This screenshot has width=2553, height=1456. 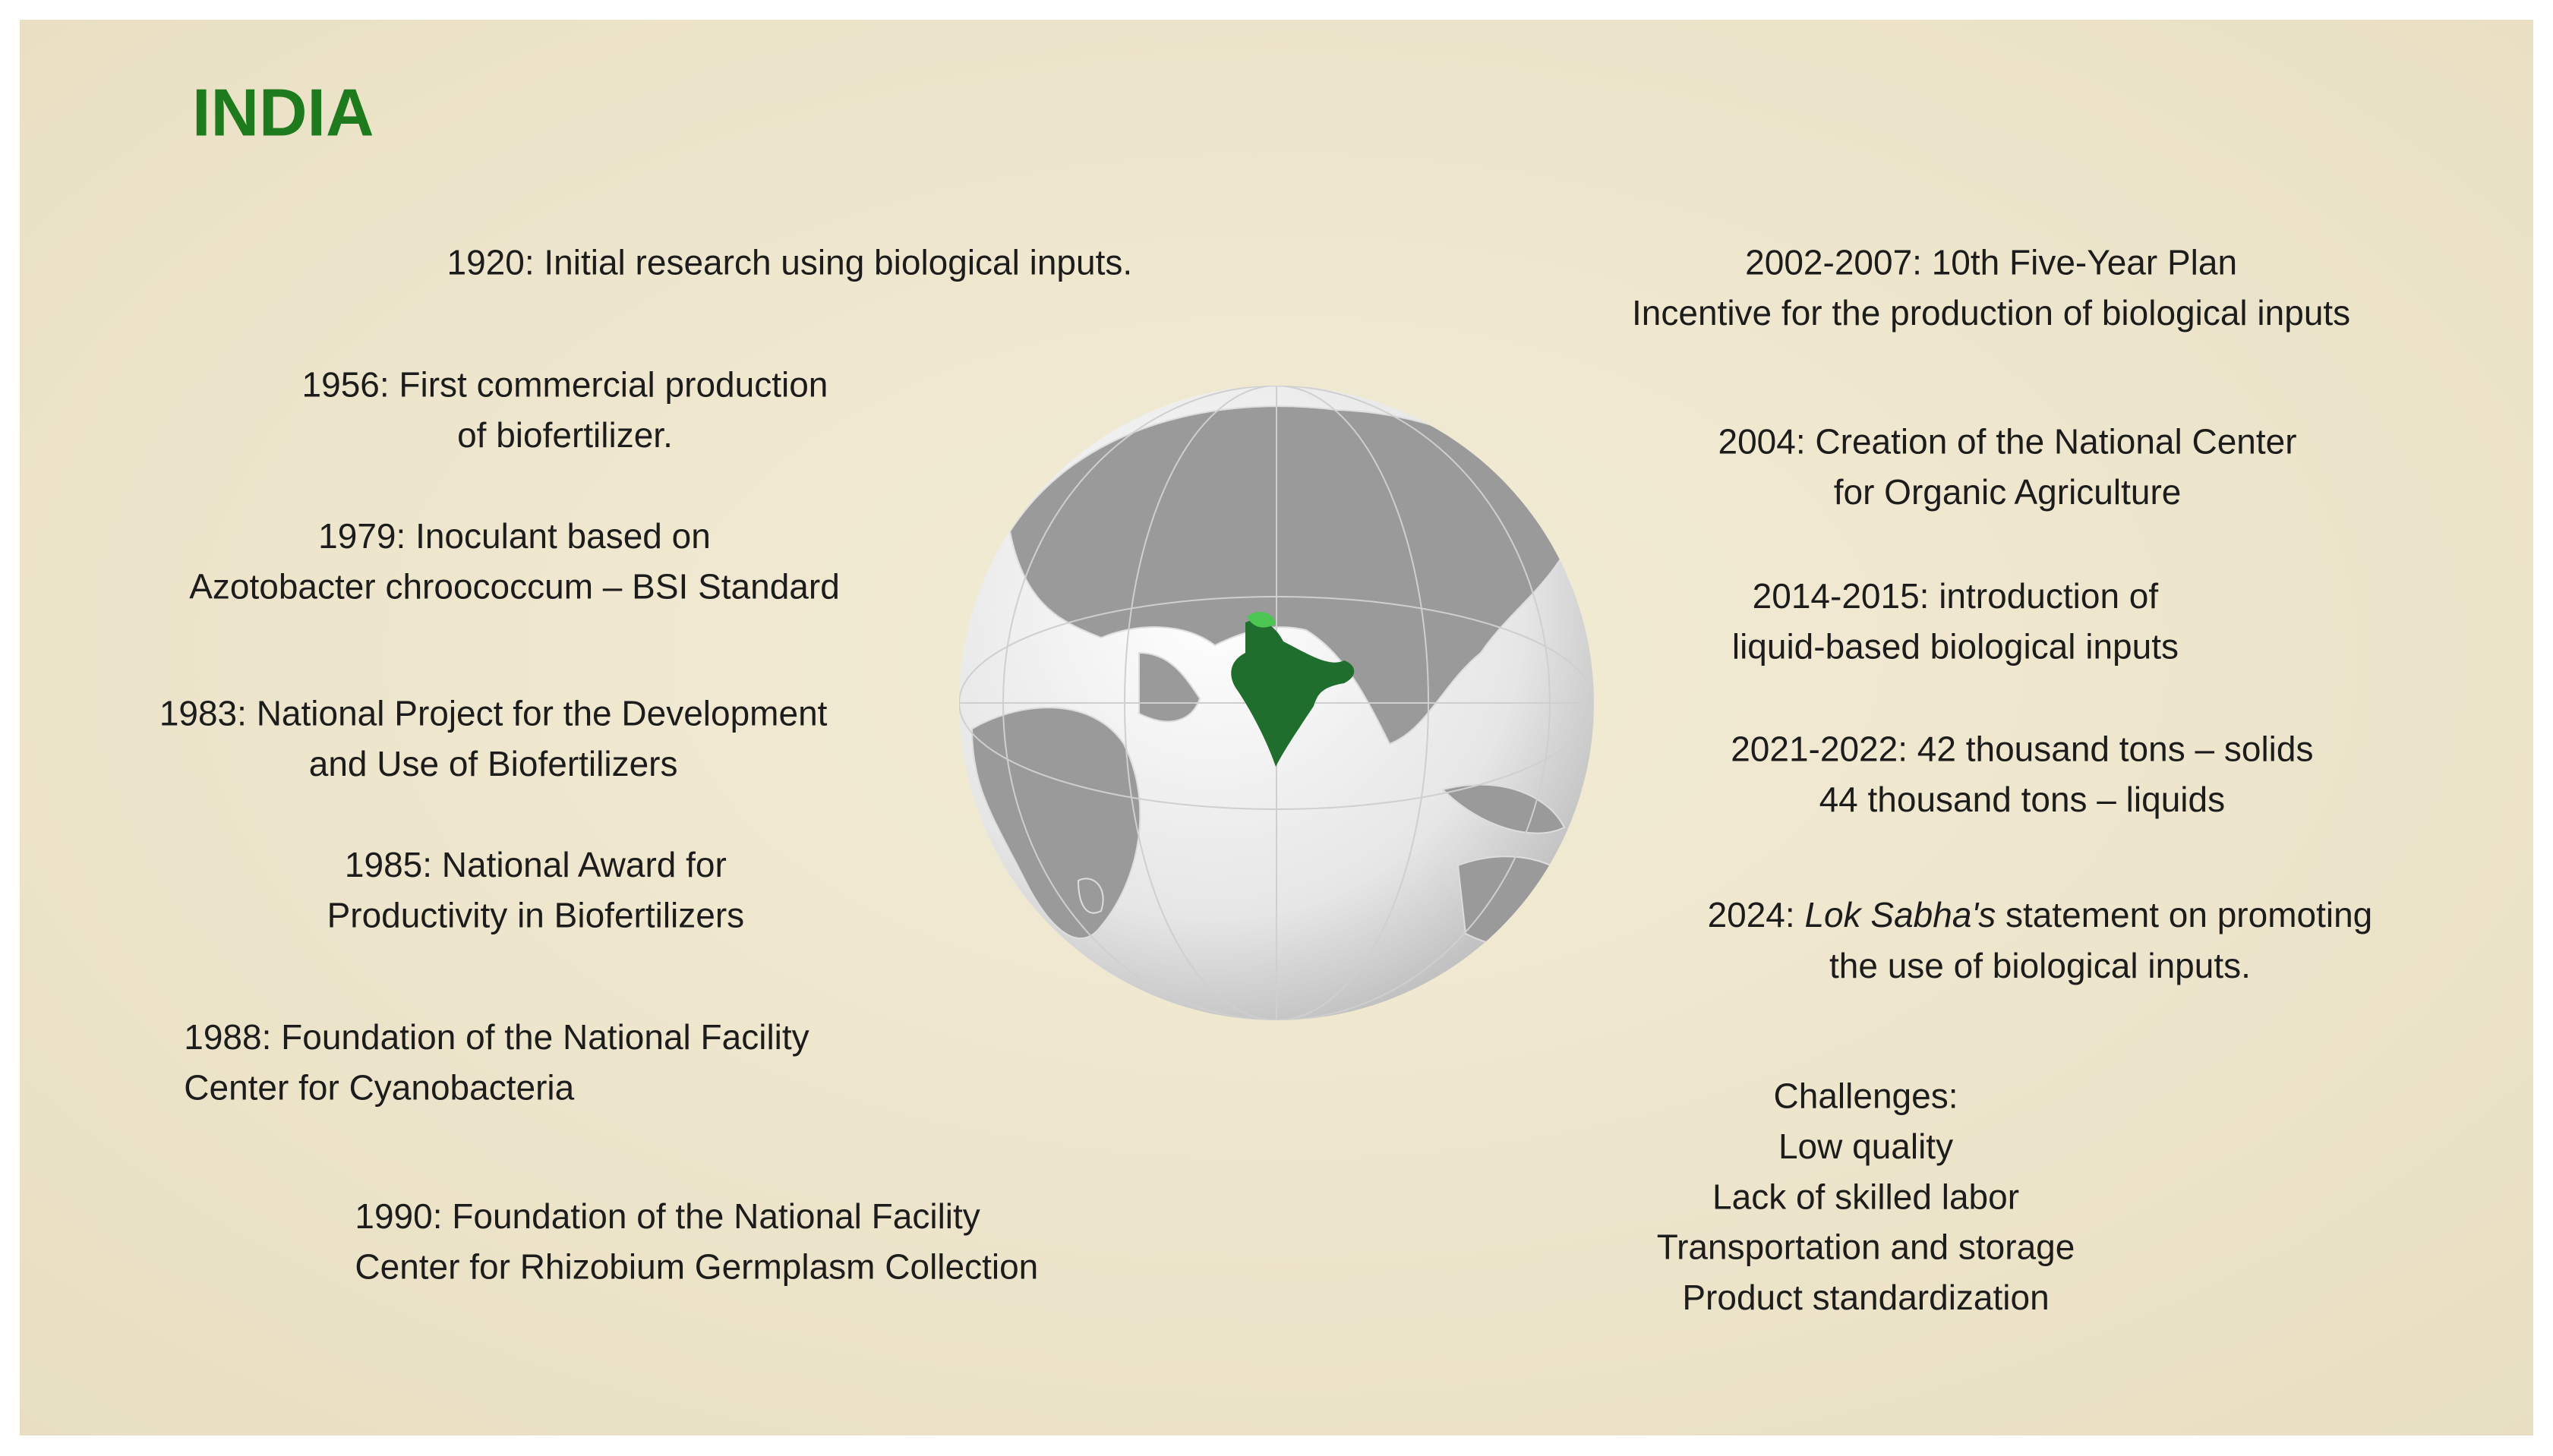 What do you see at coordinates (1756, 914) in the screenshot?
I see `entry-text: 2024:` at bounding box center [1756, 914].